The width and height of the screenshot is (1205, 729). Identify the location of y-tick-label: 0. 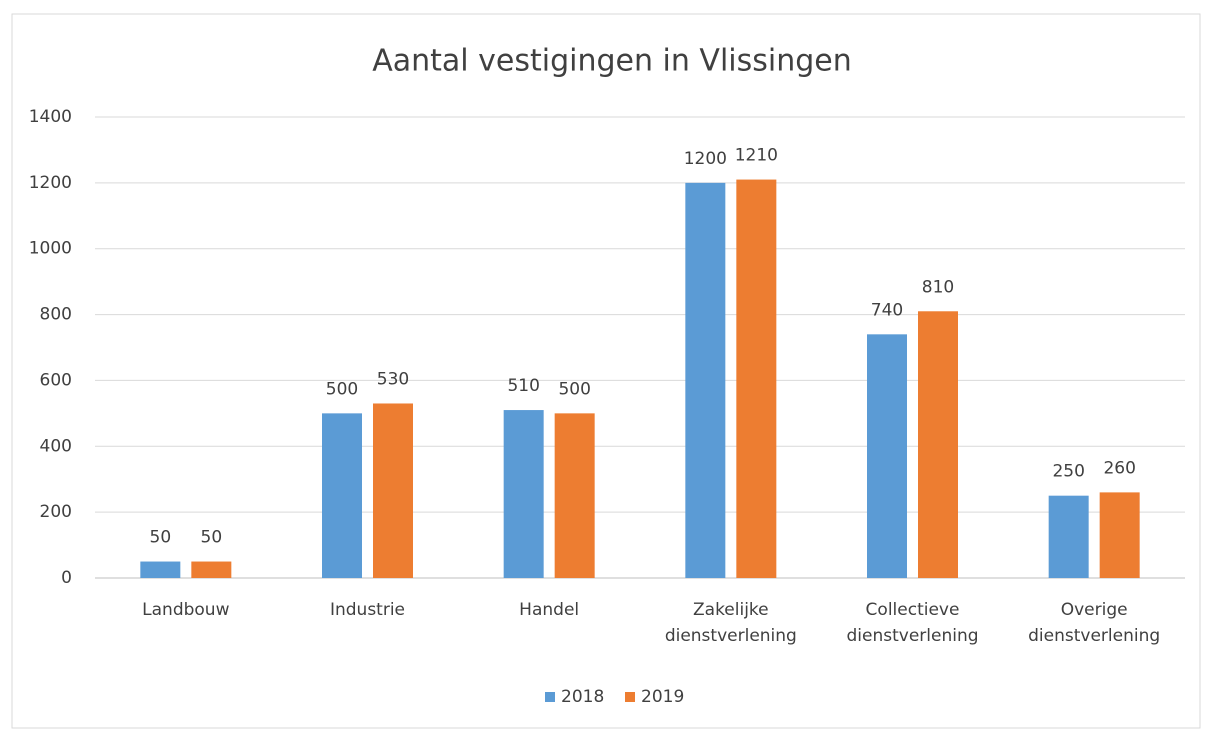
(66, 578).